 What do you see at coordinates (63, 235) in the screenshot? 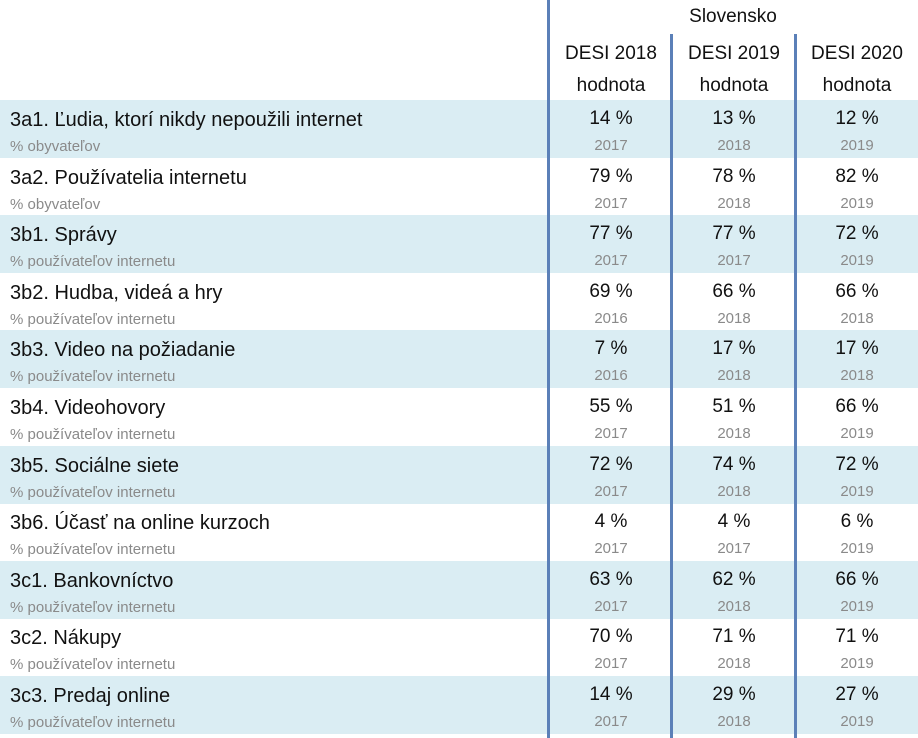
I see `indicator-label: 3b1. Správy` at bounding box center [63, 235].